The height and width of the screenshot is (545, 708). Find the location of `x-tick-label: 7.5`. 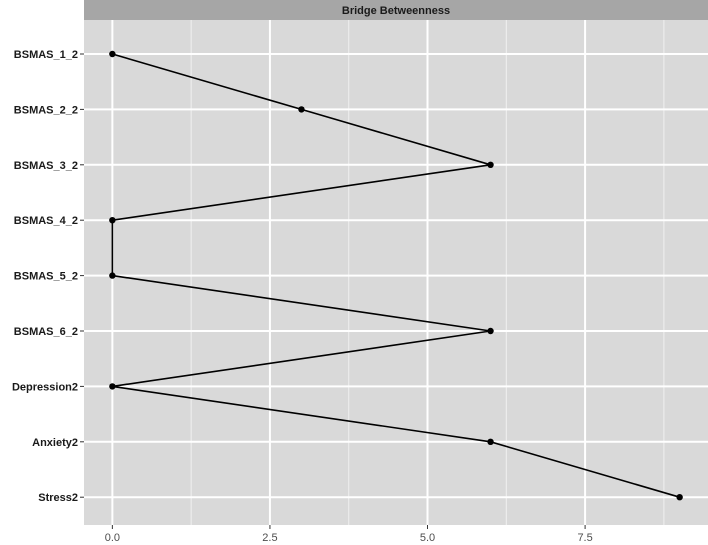

x-tick-label: 7.5 is located at coordinates (584, 538).